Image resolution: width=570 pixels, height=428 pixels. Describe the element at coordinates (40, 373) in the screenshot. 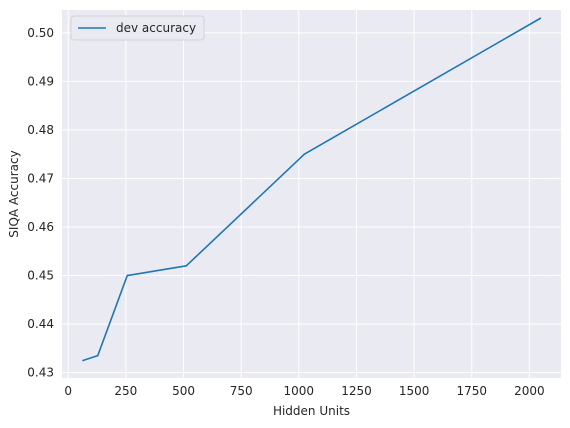

I see `y-tick-label: 0.43` at that location.